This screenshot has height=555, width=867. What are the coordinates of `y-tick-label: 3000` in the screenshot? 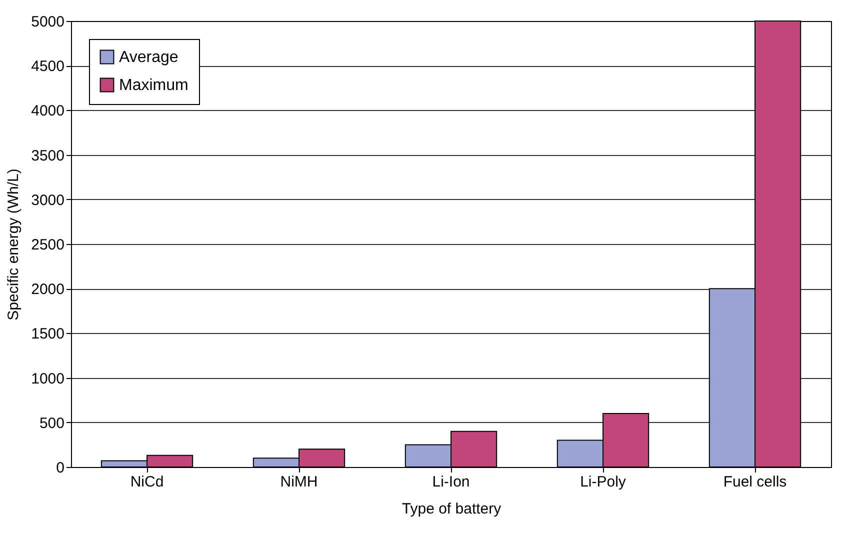 It's located at (47, 200).